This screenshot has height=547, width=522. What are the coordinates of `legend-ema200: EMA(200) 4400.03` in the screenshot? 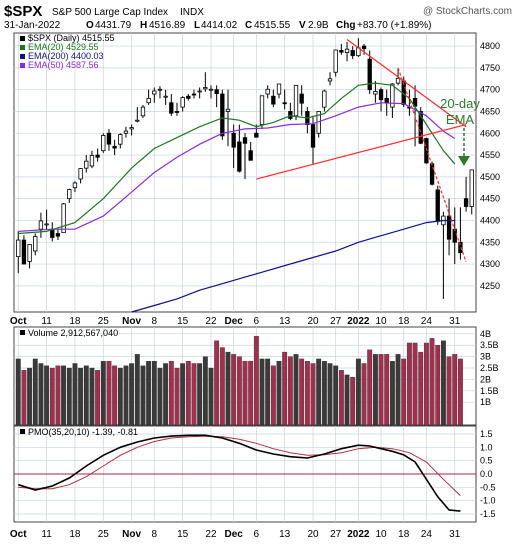 It's located at (66, 56).